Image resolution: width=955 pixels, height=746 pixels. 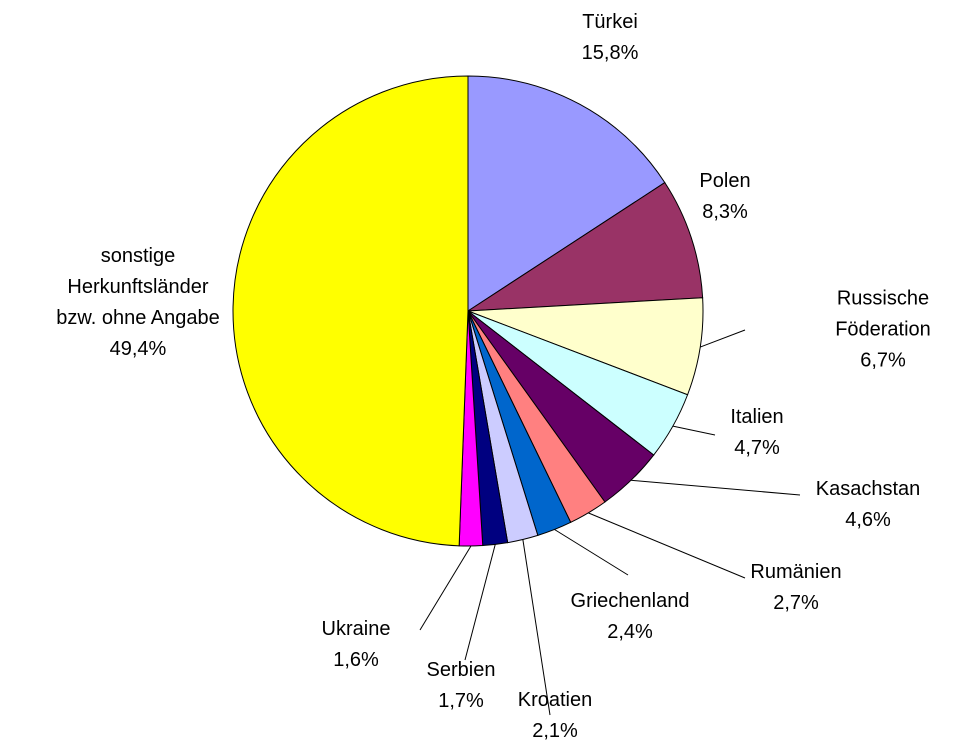 I want to click on value-label: 2,7%, so click(x=796, y=603).